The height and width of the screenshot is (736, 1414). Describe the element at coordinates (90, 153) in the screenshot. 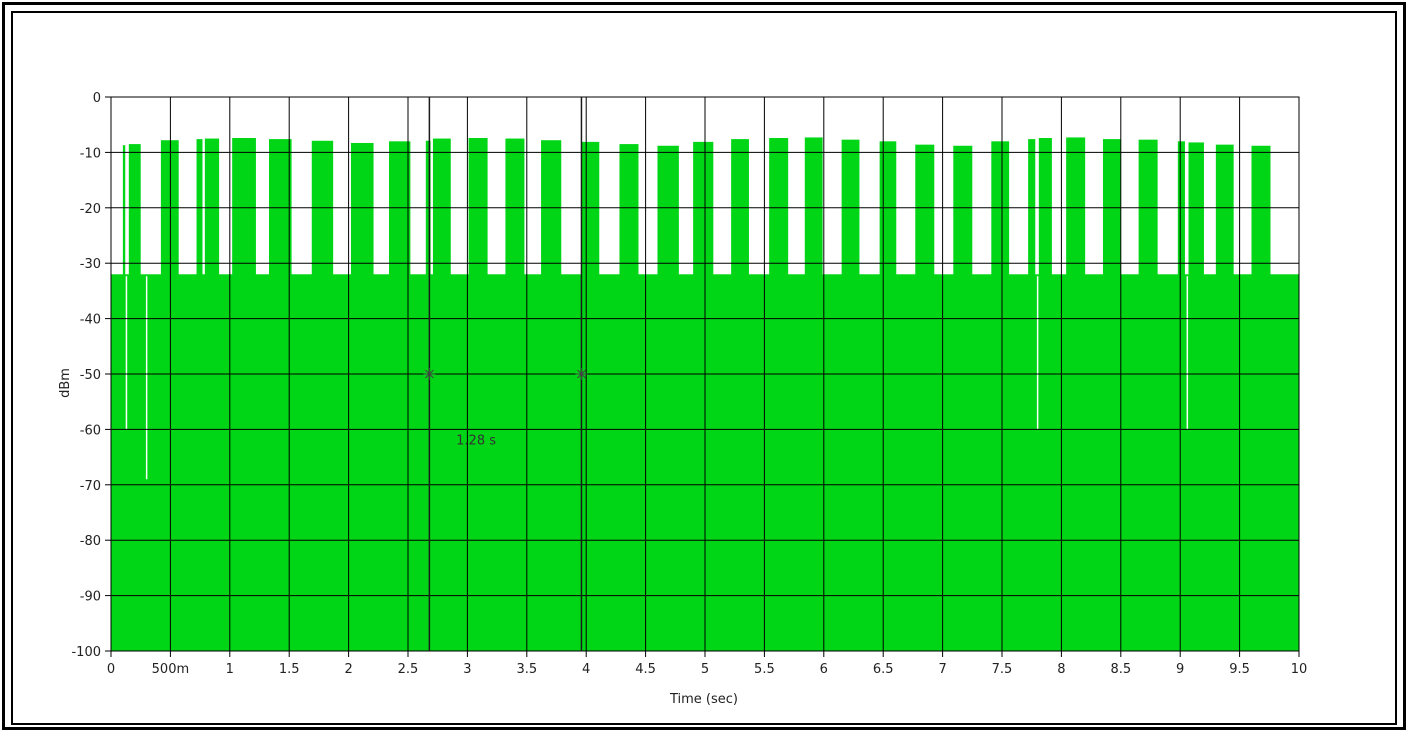

I see `y-tick-label: -10` at that location.